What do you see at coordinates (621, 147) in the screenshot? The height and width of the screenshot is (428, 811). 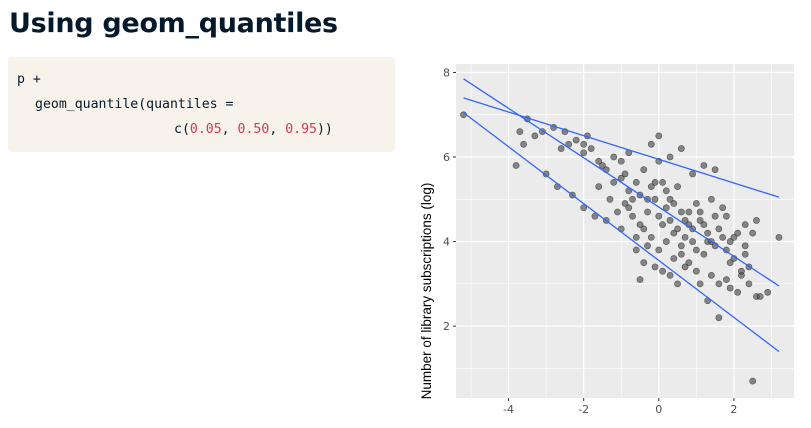 I see `quantile-line` at bounding box center [621, 147].